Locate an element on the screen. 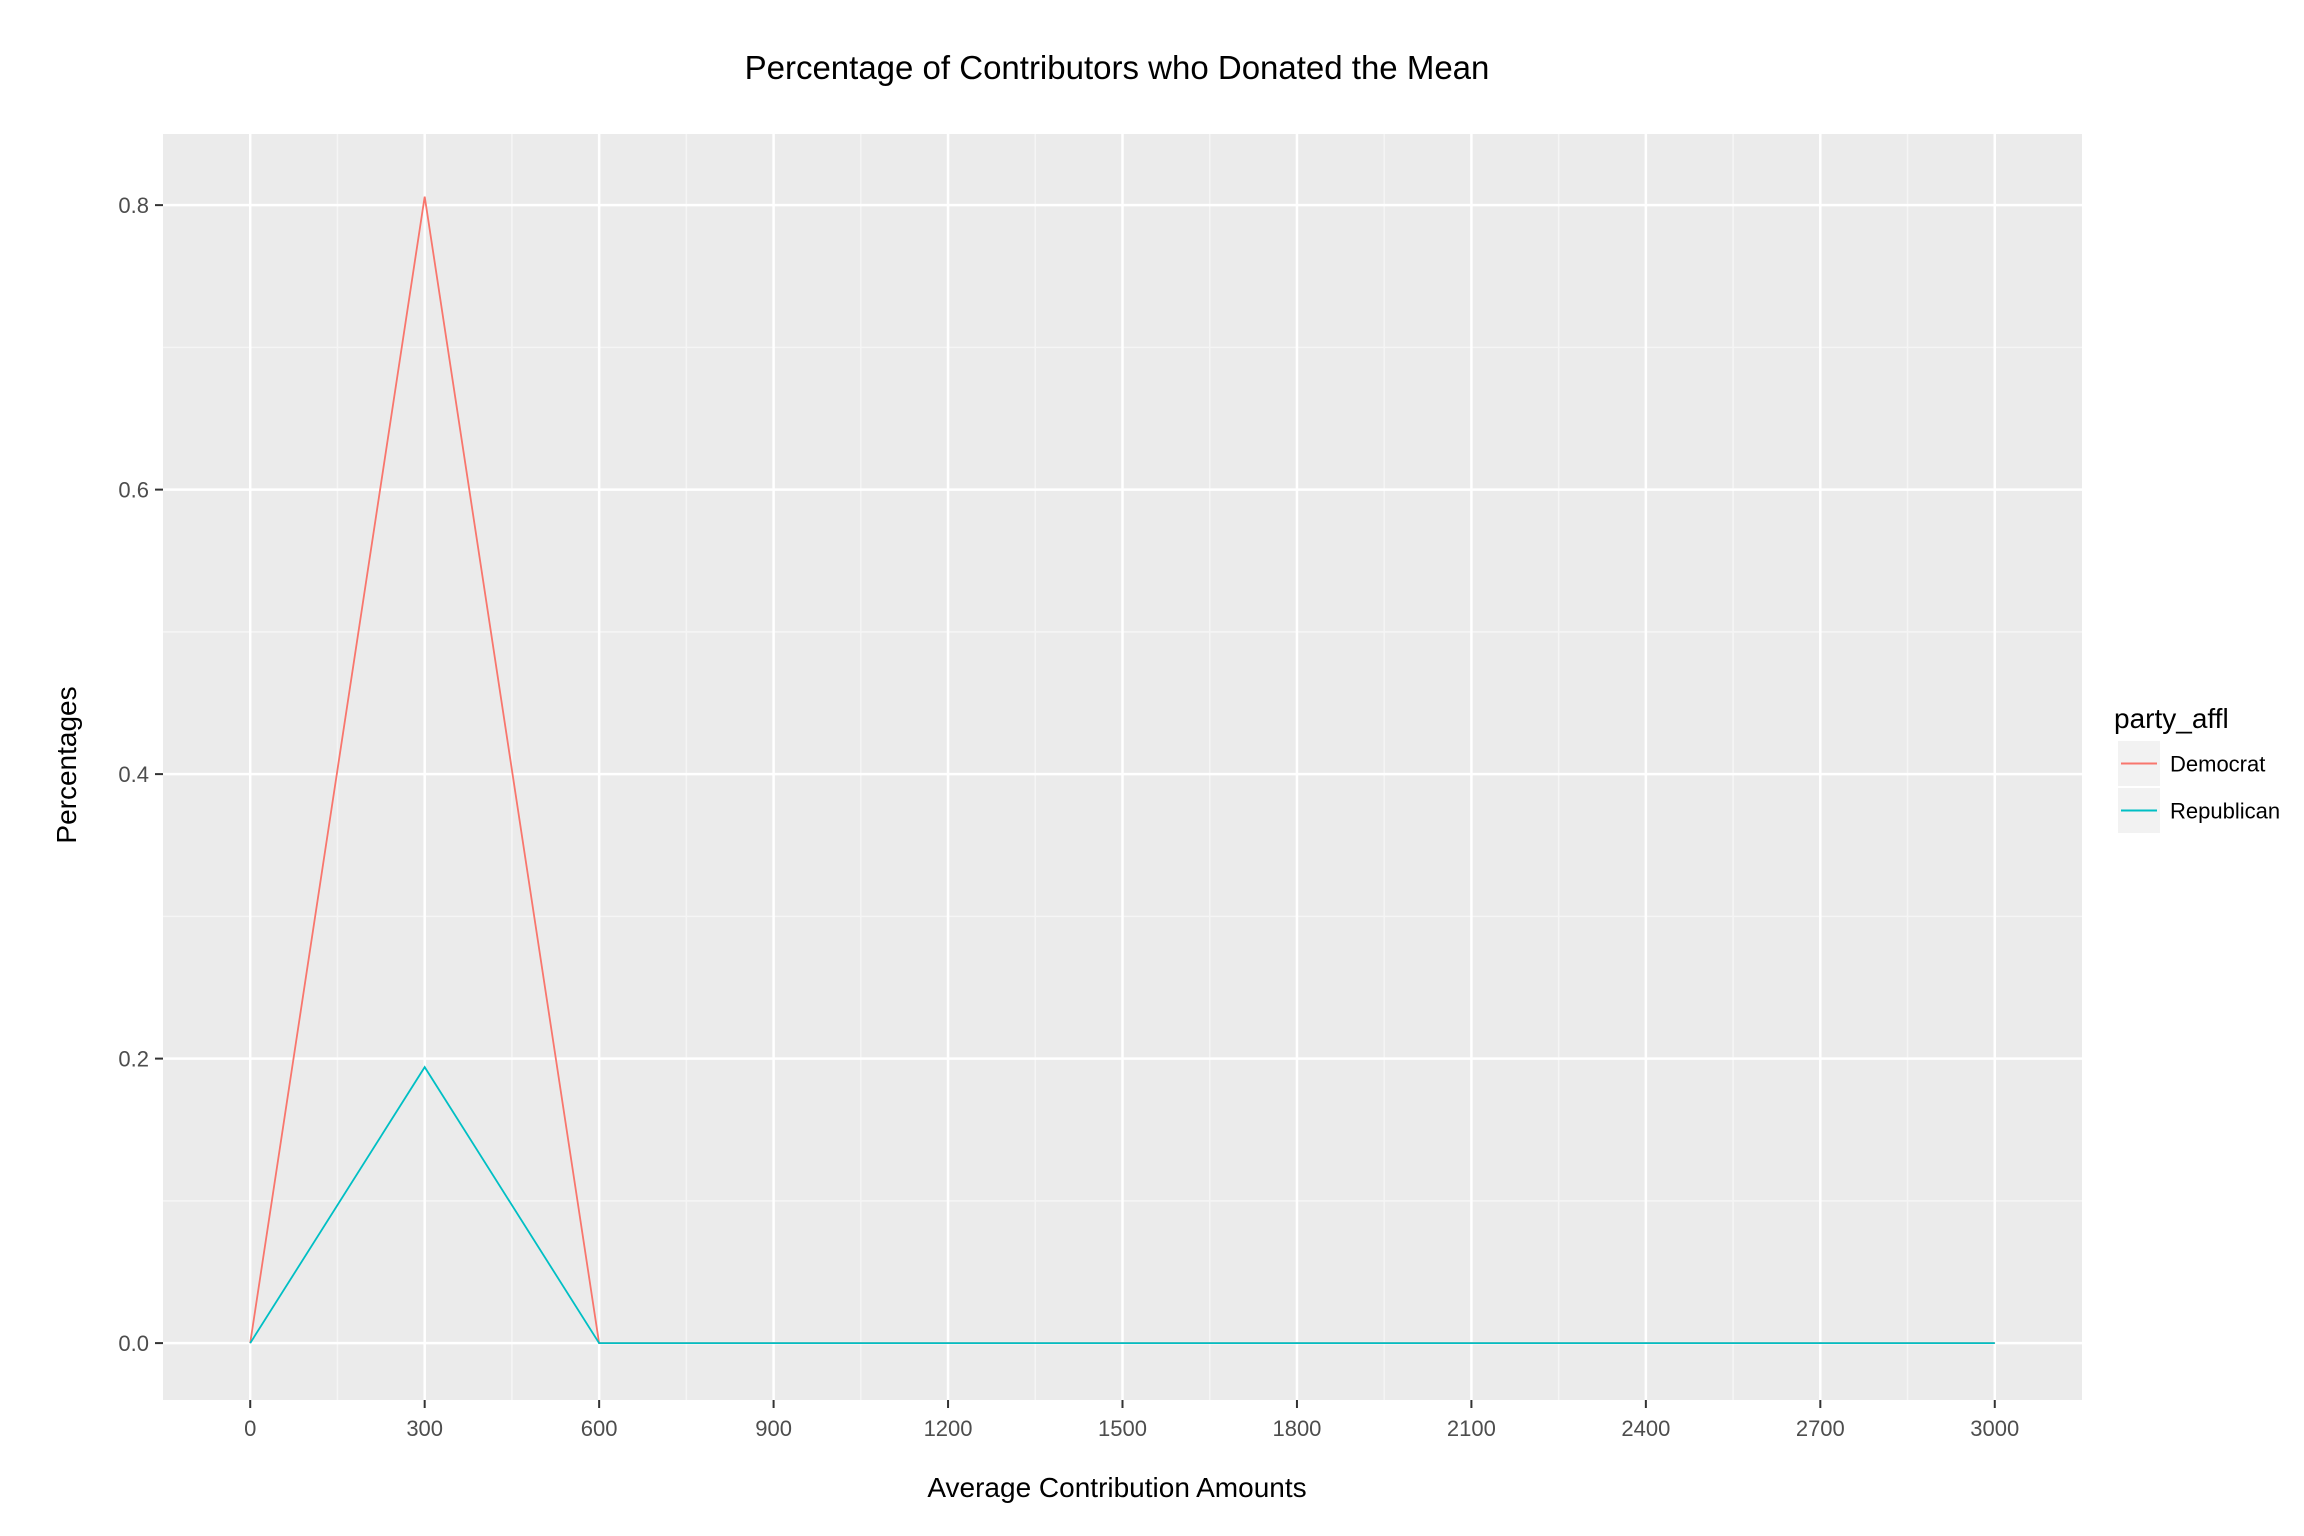  legend: party_affl Democrat Republican is located at coordinates (2197, 768).